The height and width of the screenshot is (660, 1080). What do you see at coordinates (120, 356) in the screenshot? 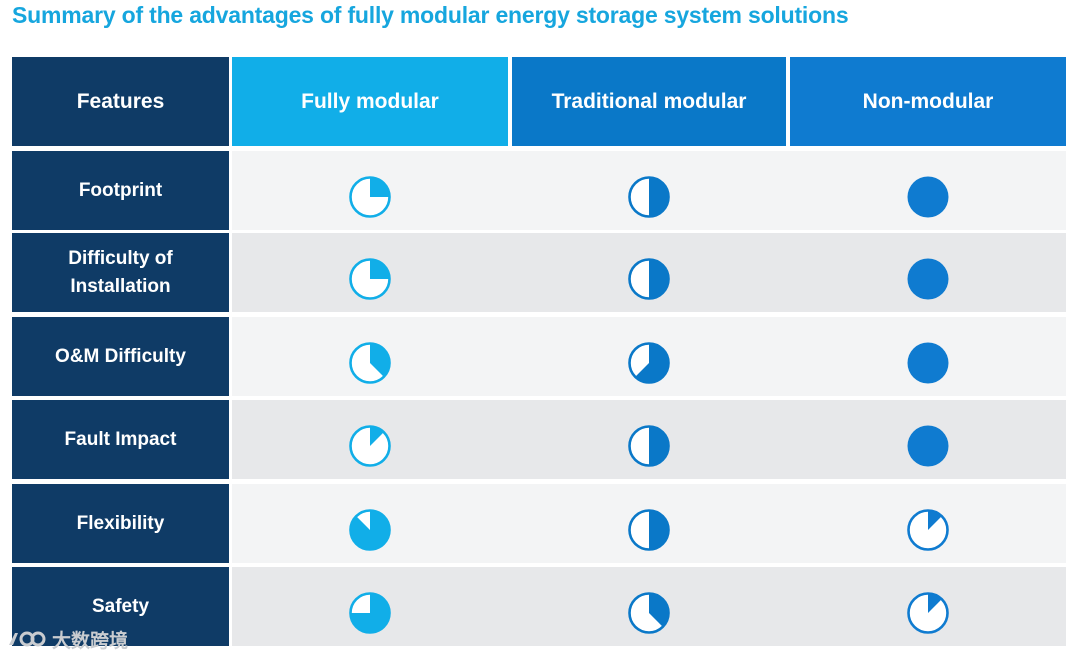
I see `feature-label: O&M Difficulty` at bounding box center [120, 356].